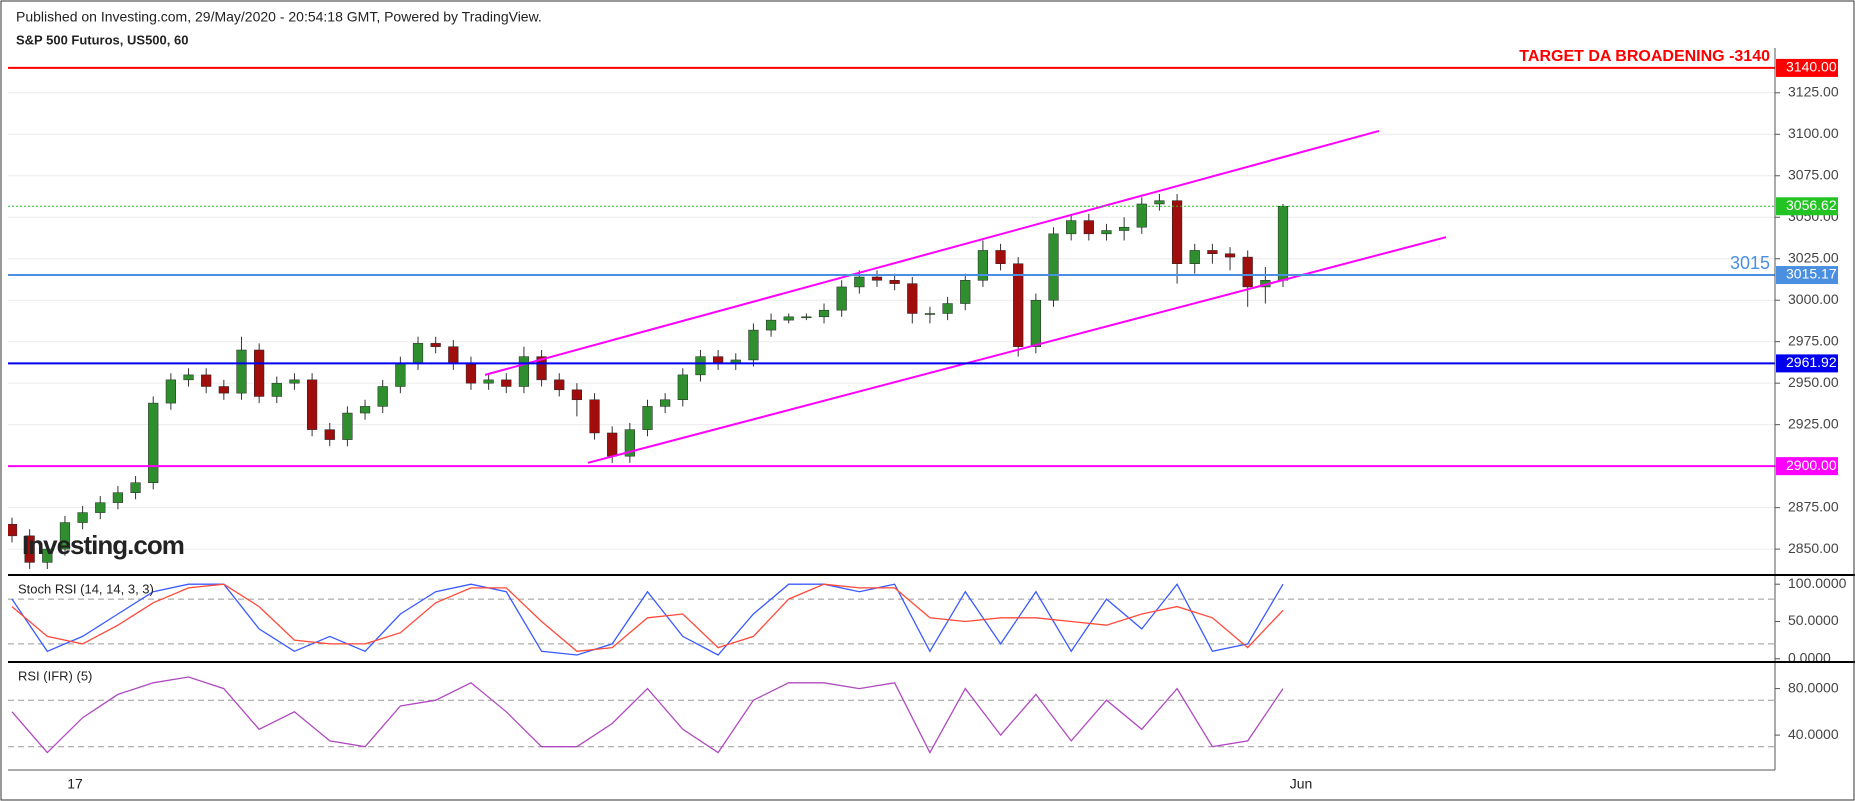 This screenshot has height=801, width=1855. What do you see at coordinates (1813, 423) in the screenshot?
I see `y-tick-label: 2925.00` at bounding box center [1813, 423].